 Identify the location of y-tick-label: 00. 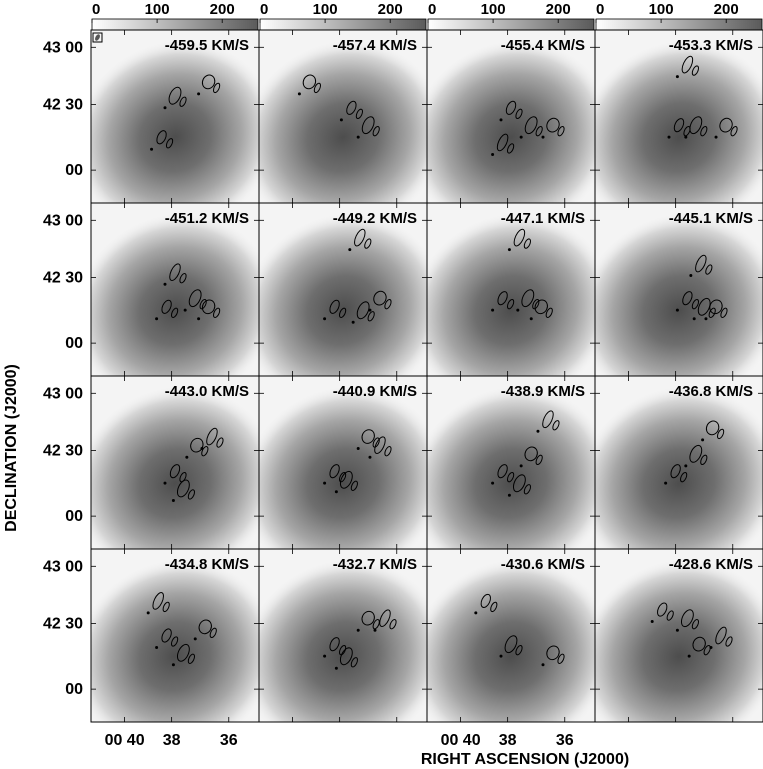
(74, 689).